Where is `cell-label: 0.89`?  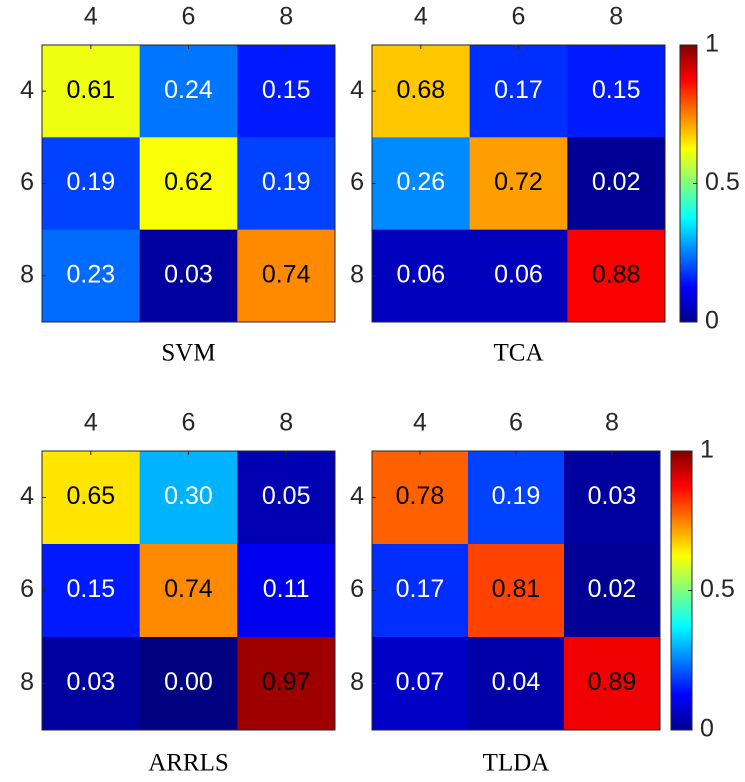
cell-label: 0.89 is located at coordinates (612, 682).